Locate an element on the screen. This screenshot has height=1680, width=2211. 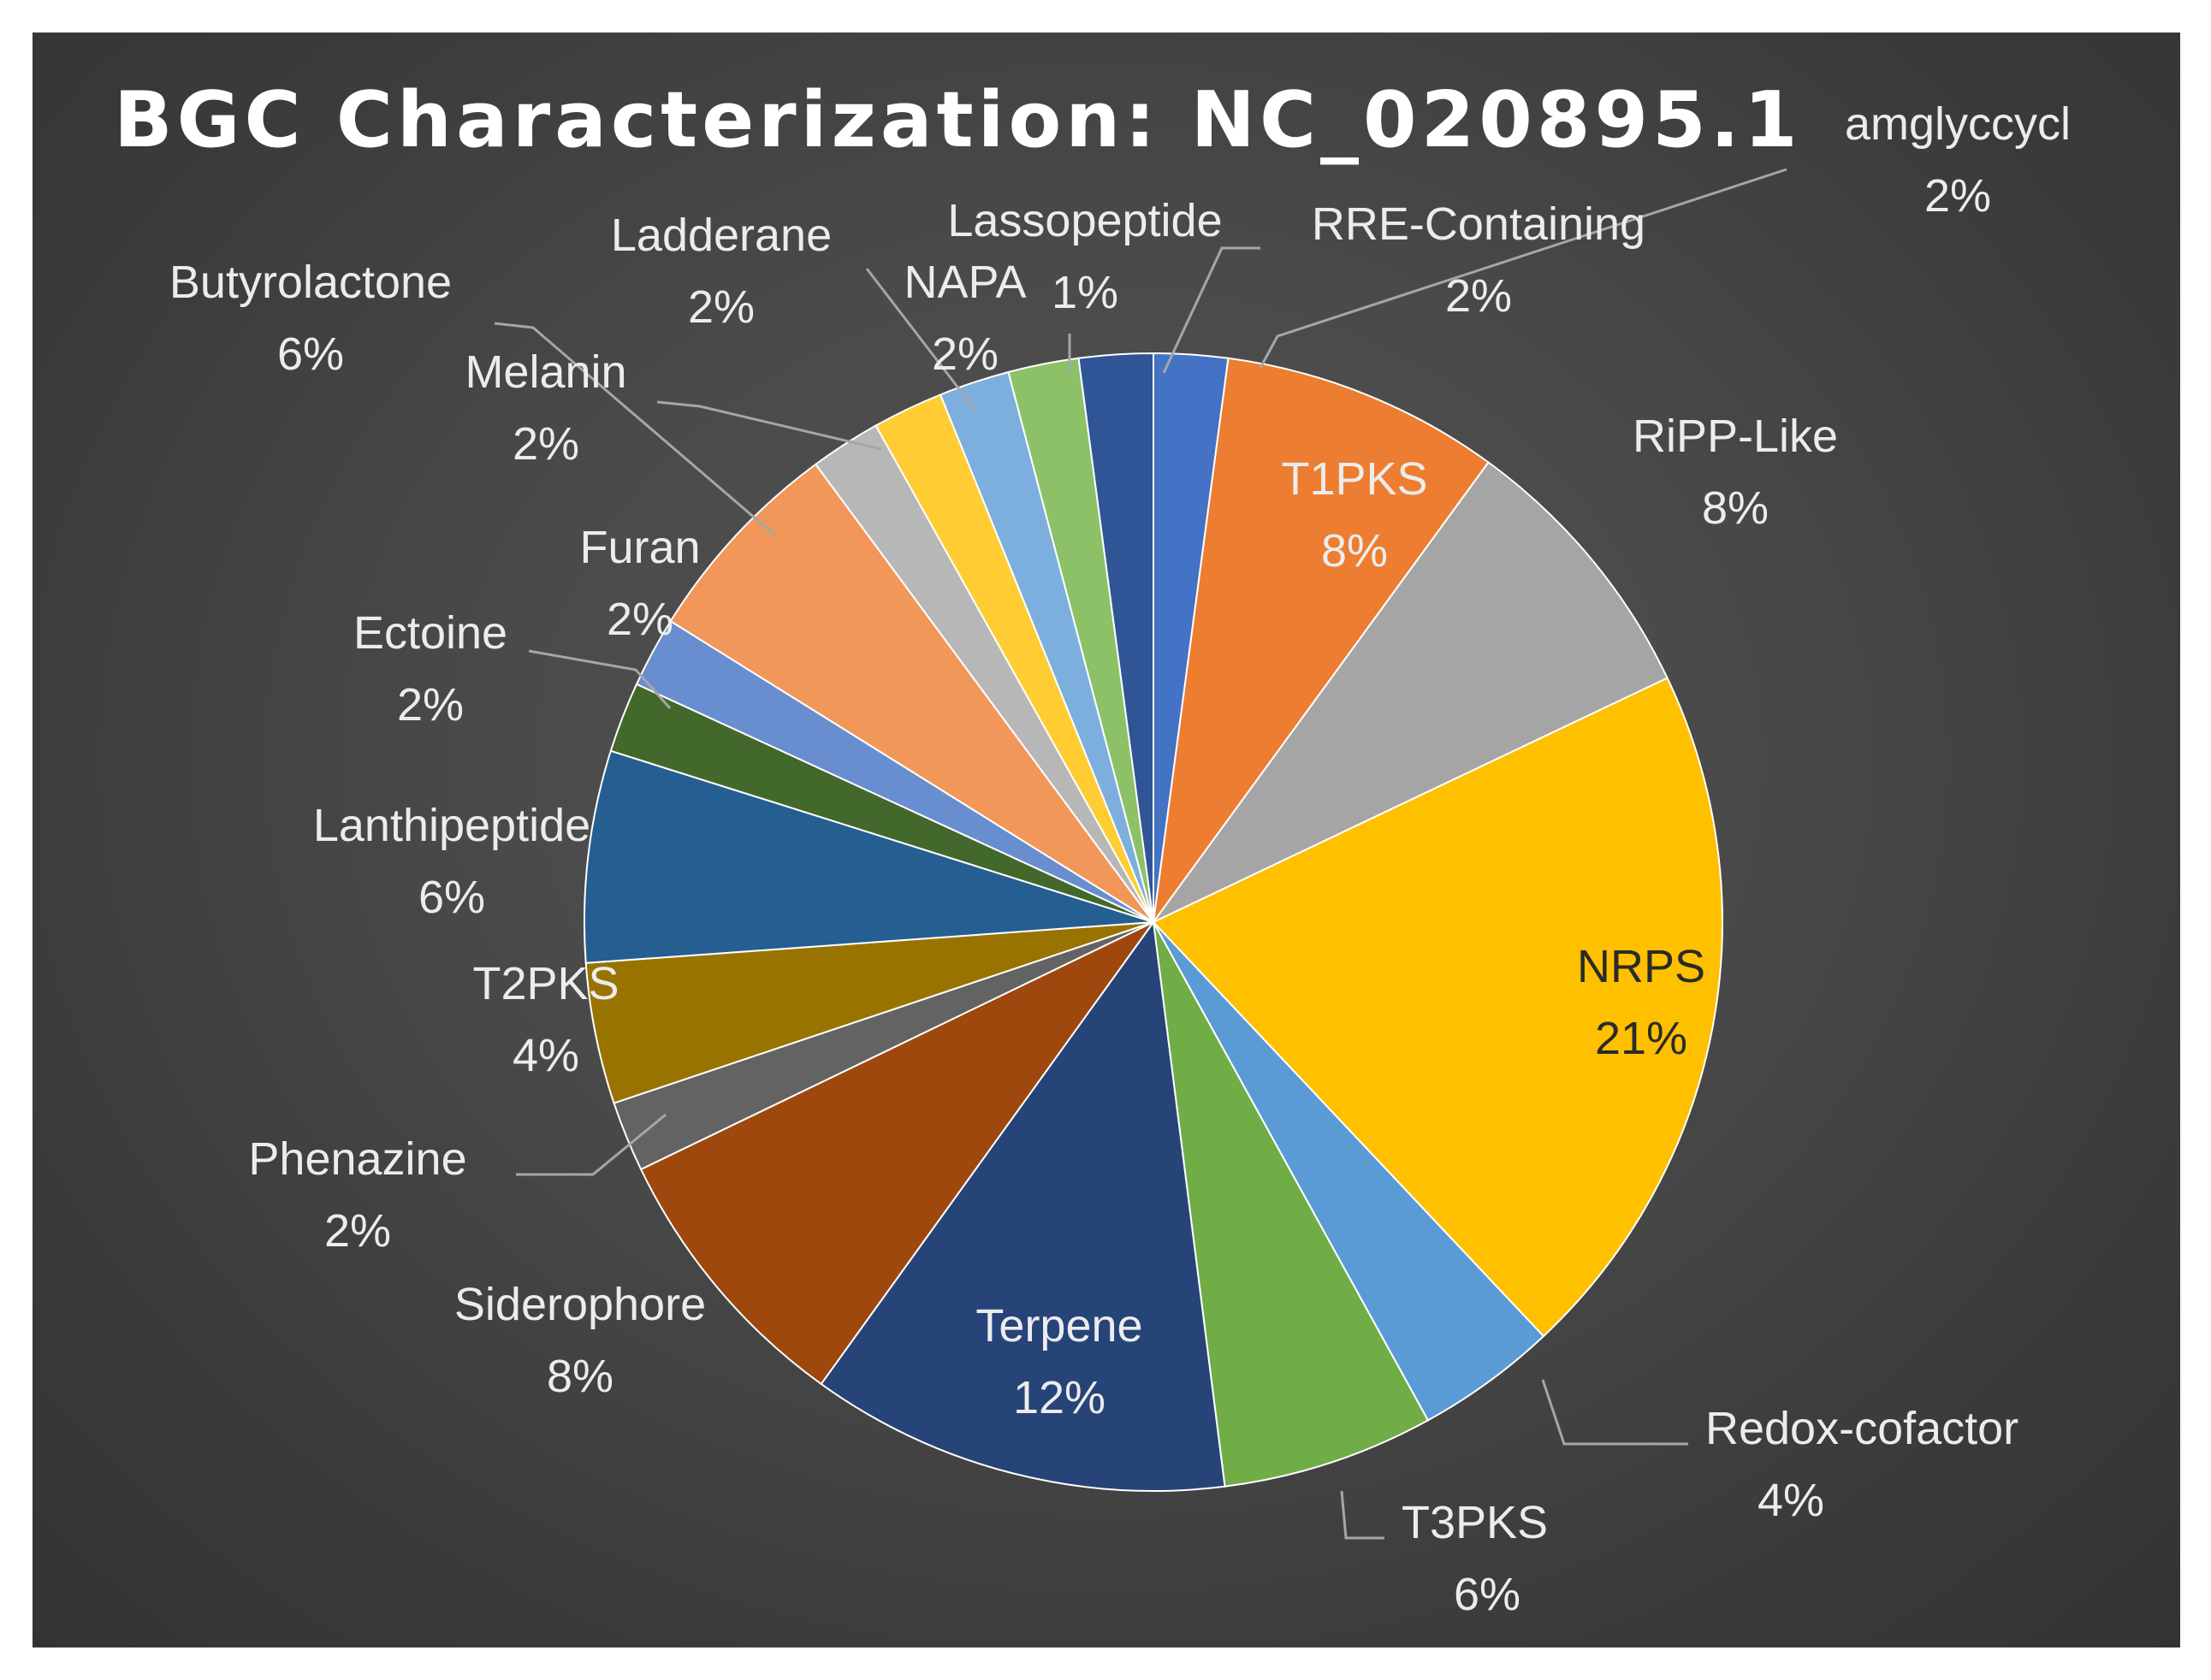
slice-percent-ectoine: 2% is located at coordinates (430, 705).